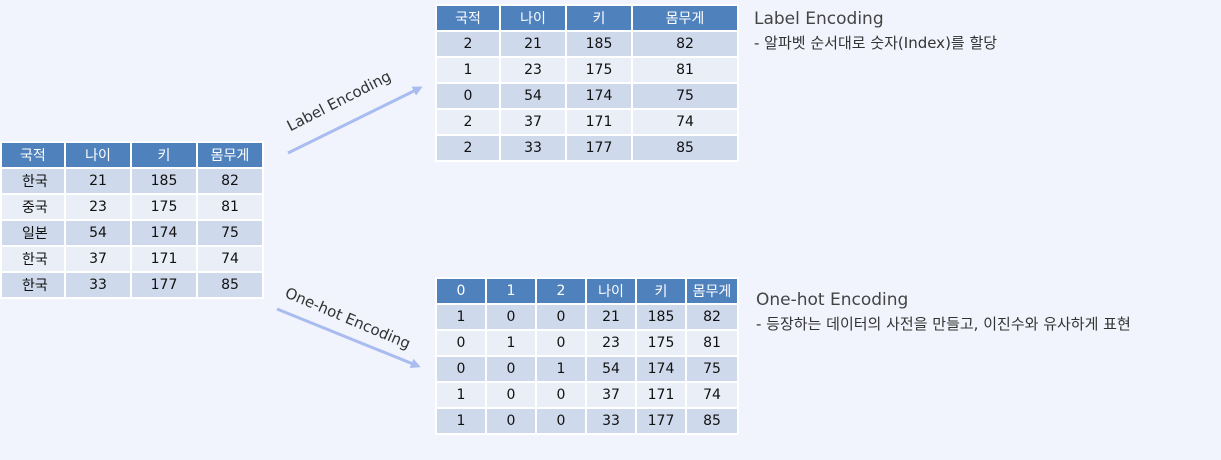 This screenshot has width=1221, height=460. I want to click on onehot-encoding-title: One-hot Encoding, so click(832, 300).